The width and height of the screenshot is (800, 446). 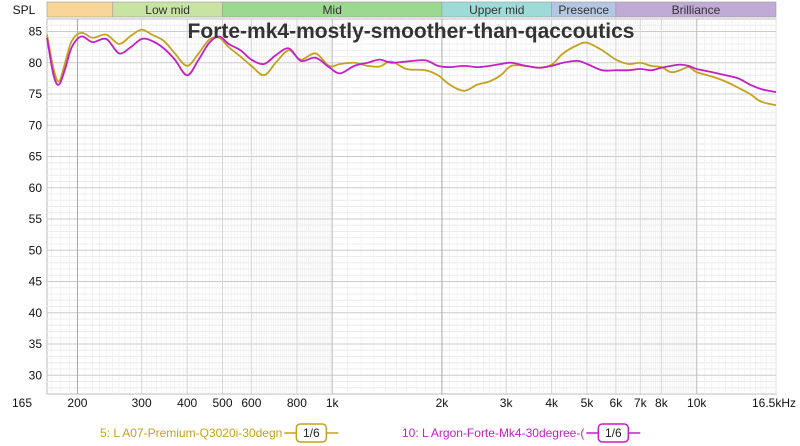 What do you see at coordinates (24, 10) in the screenshot?
I see `y-axis-label: SPL` at bounding box center [24, 10].